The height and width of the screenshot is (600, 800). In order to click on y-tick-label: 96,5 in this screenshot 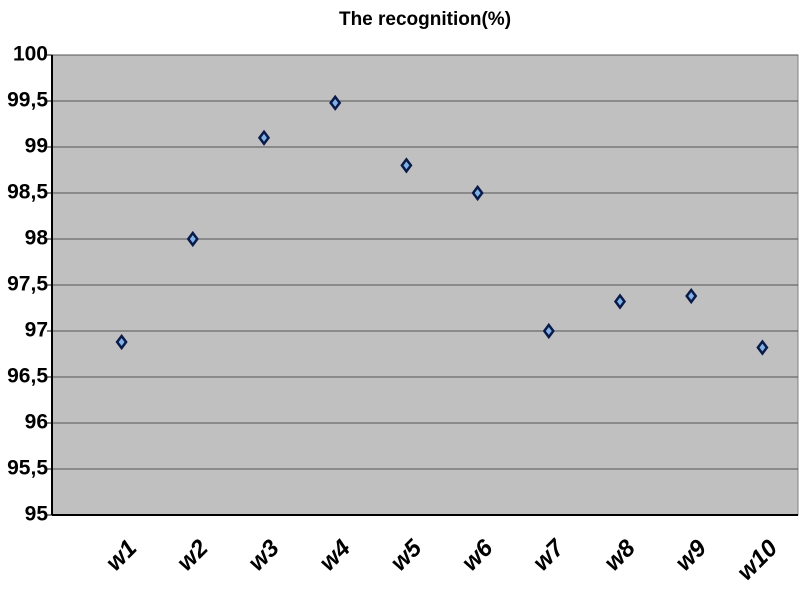, I will do `click(27, 376)`.